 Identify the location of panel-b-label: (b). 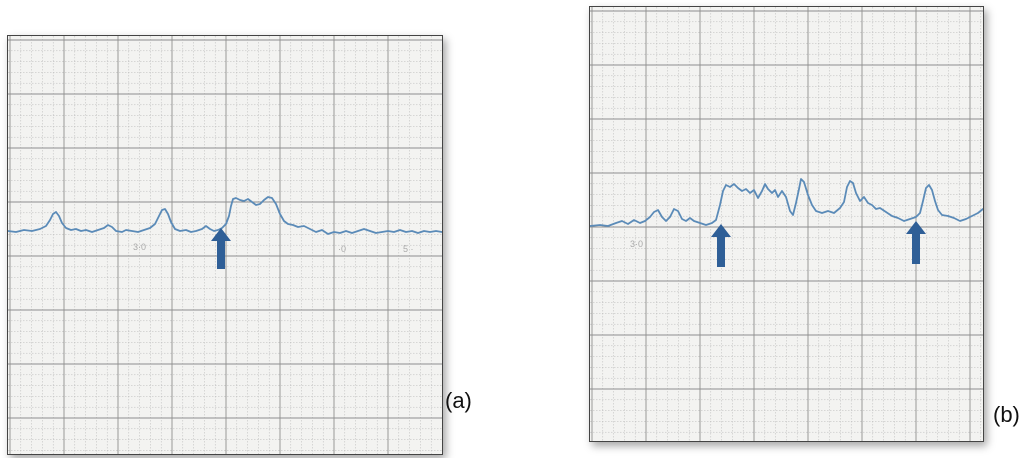
(1006, 414).